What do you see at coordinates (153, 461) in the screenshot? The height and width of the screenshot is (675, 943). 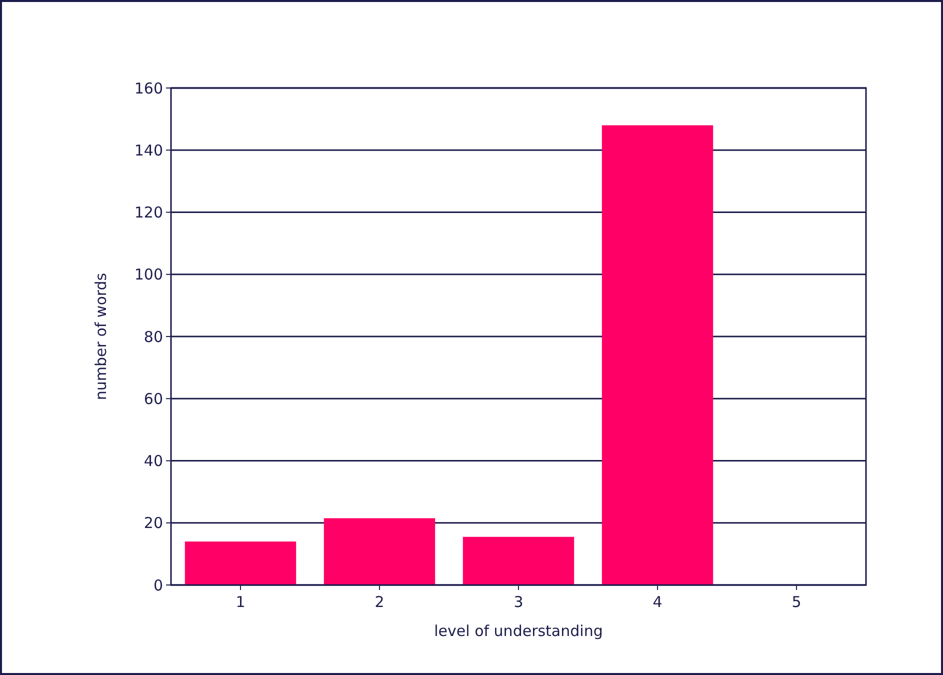 I see `y-tick-label: 40` at bounding box center [153, 461].